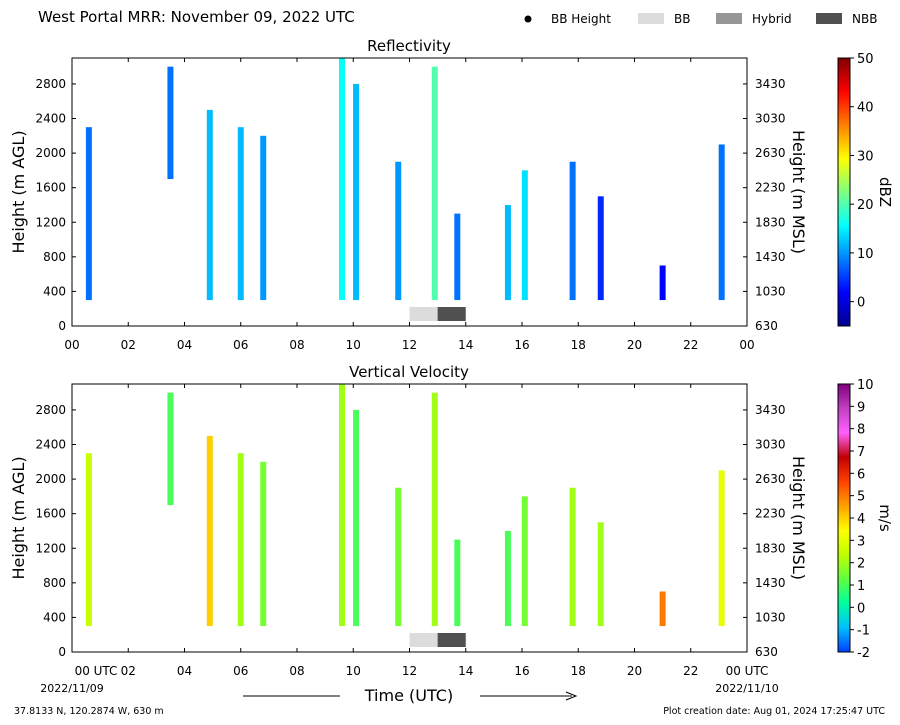 This screenshot has height=725, width=900. I want to click on reflectivity-bb-bars, so click(437, 314).